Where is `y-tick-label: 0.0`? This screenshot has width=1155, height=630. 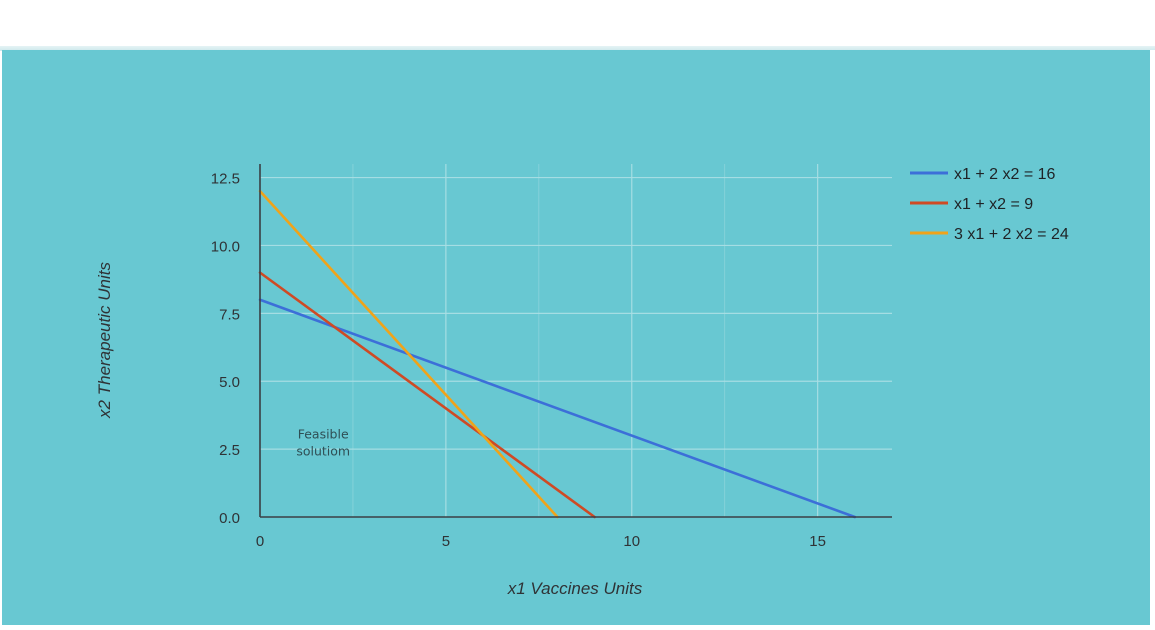 y-tick-label: 0.0 is located at coordinates (229, 518).